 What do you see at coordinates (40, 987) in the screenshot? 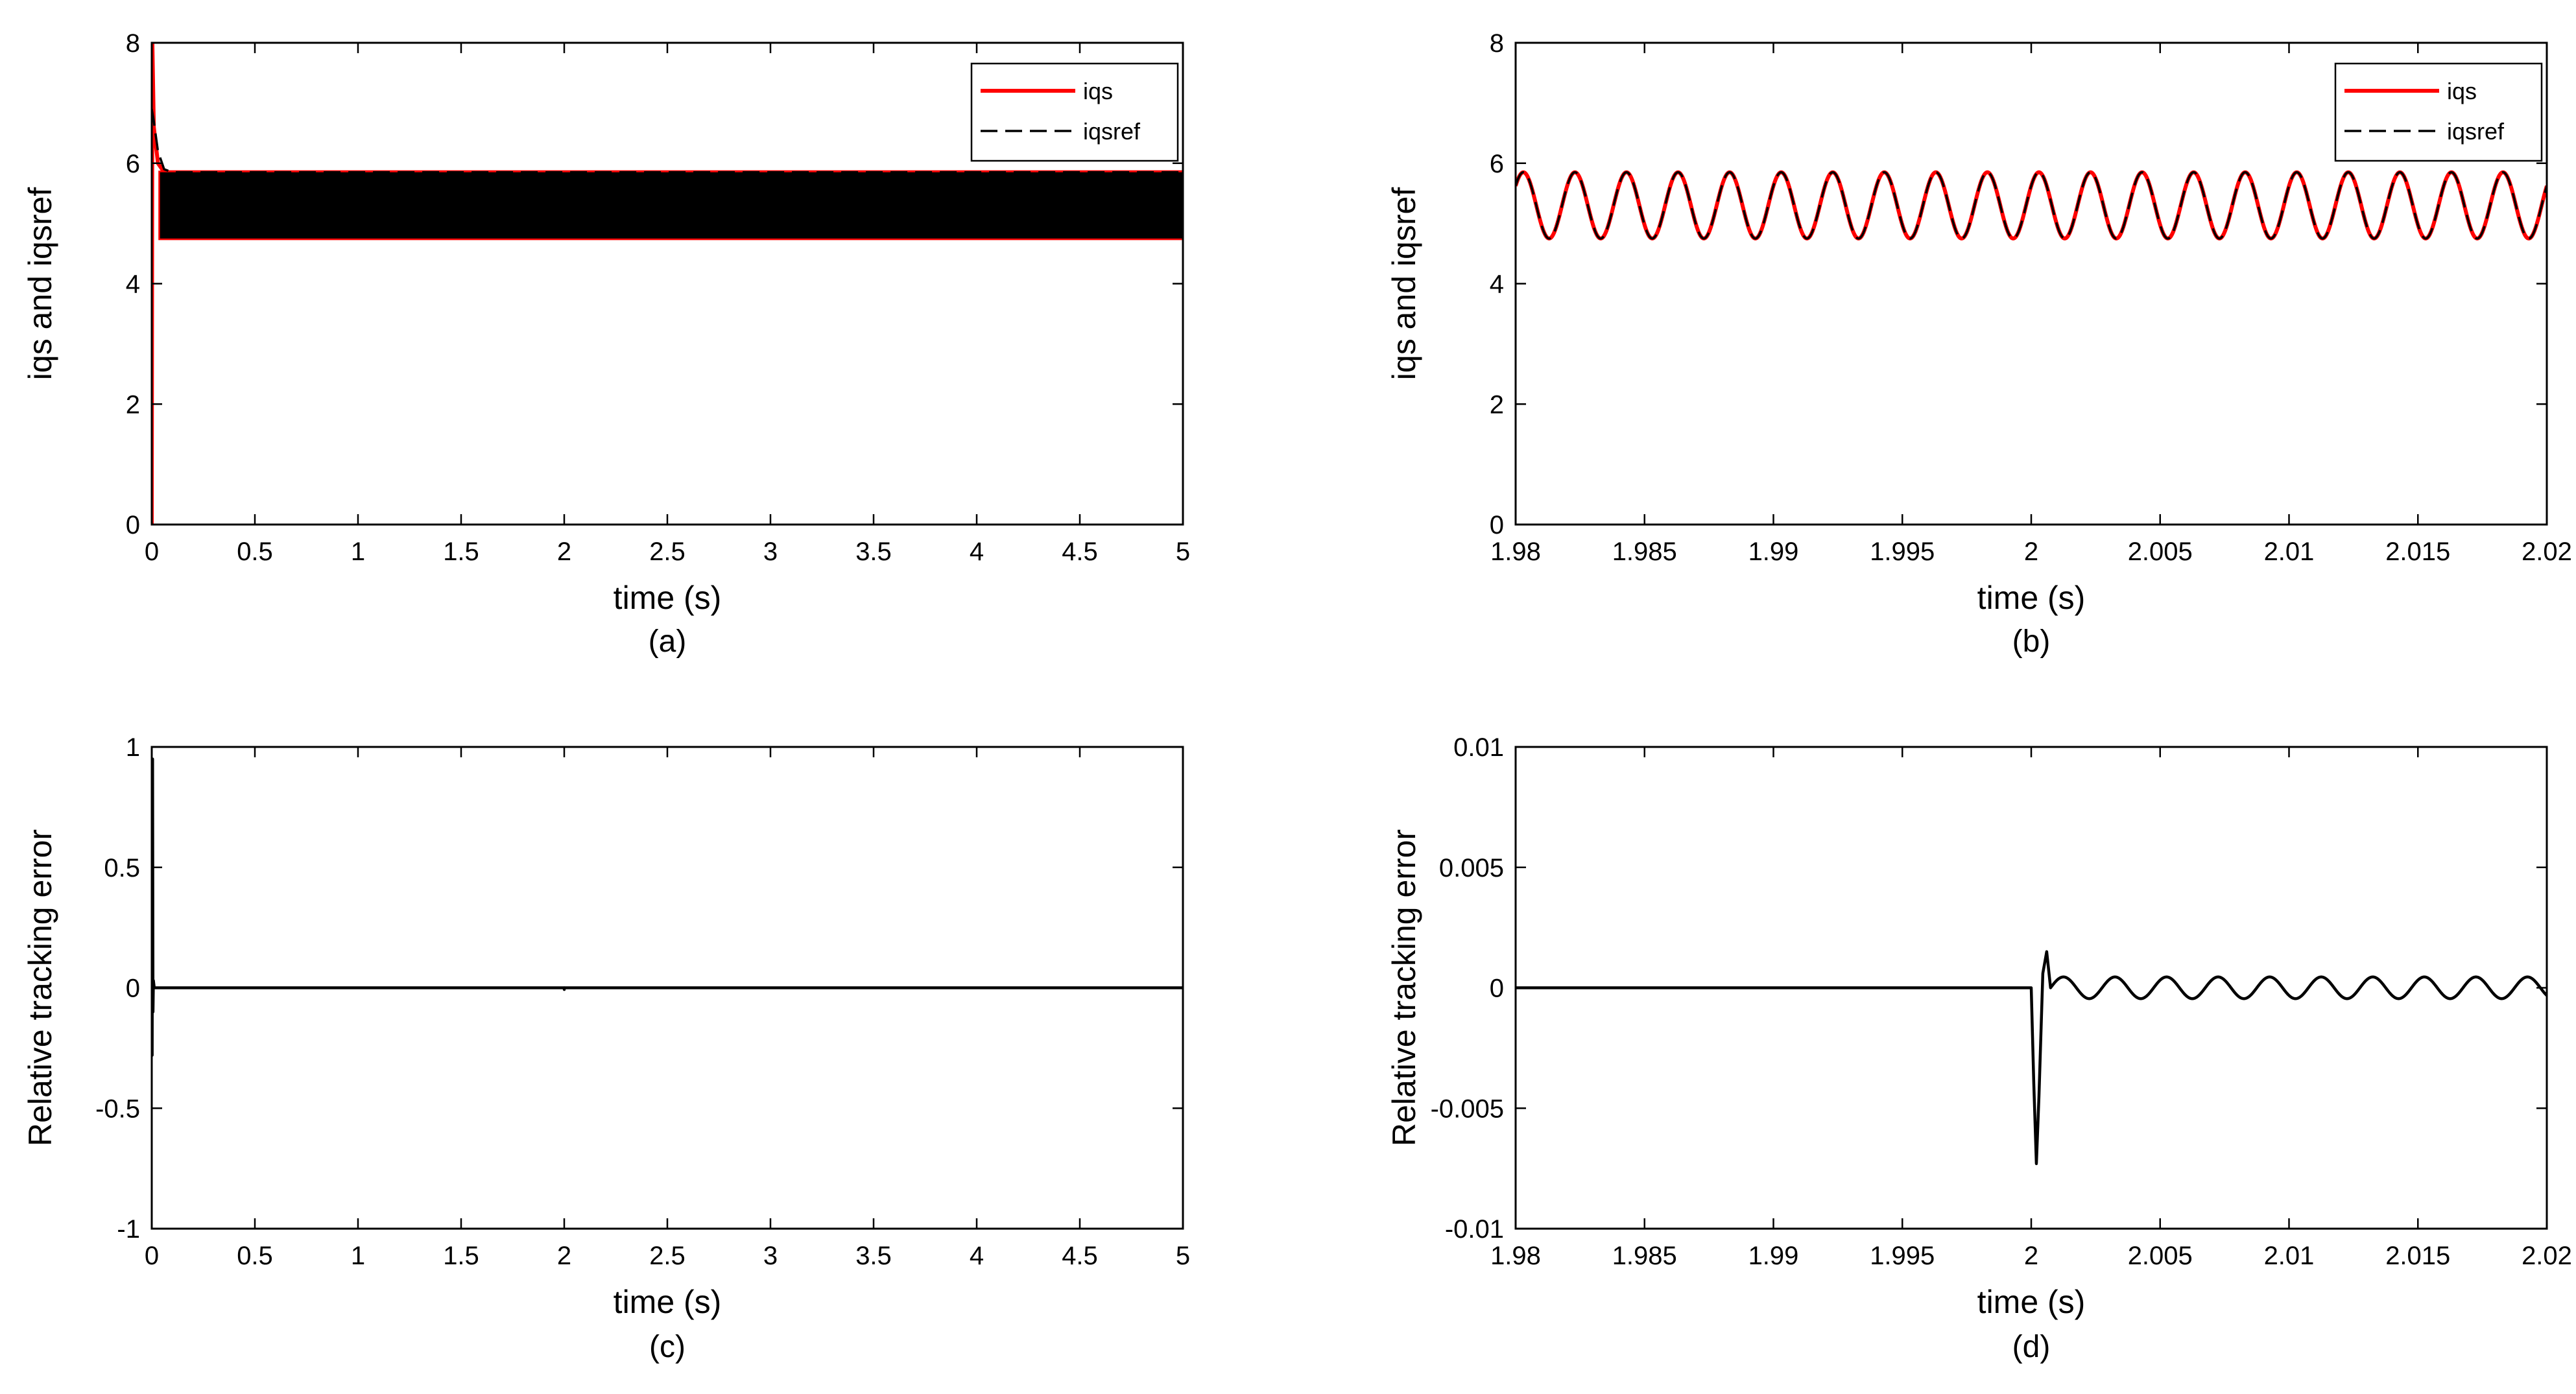
I see `panel-c-y-axis-label: Relative tracking error` at bounding box center [40, 987].